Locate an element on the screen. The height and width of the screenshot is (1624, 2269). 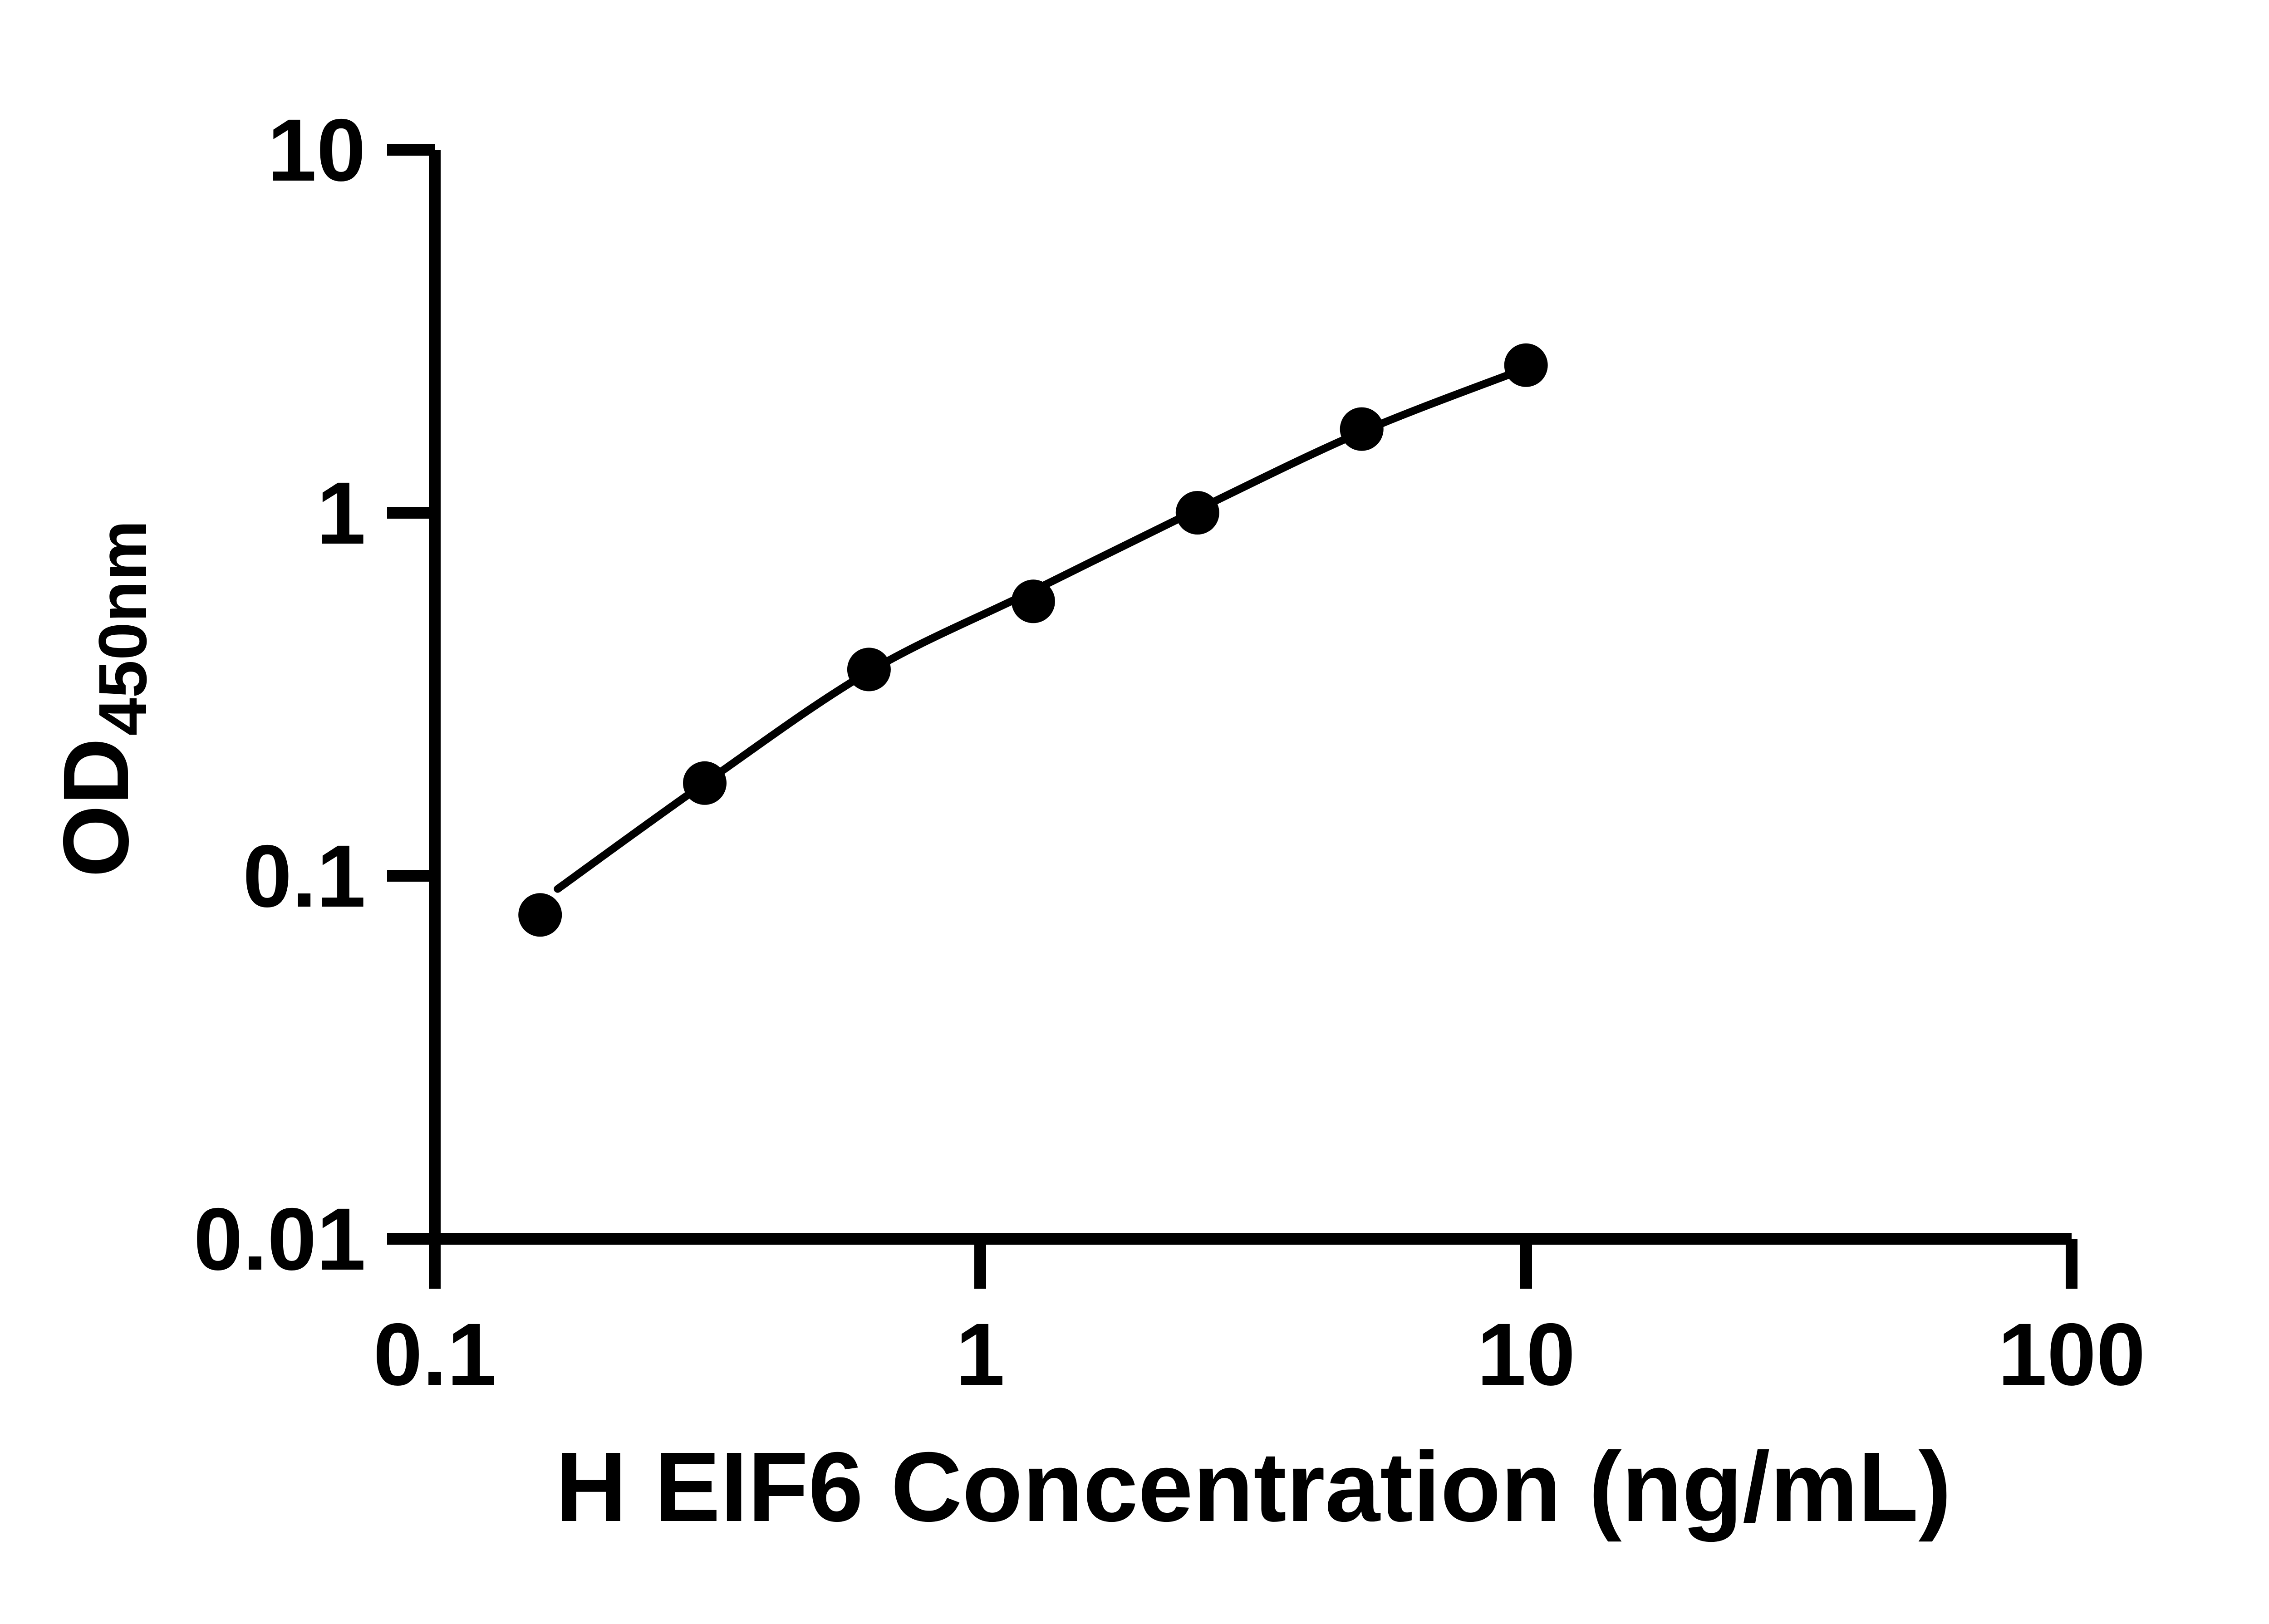
y-tick-label-0: 10 is located at coordinates (316, 150).